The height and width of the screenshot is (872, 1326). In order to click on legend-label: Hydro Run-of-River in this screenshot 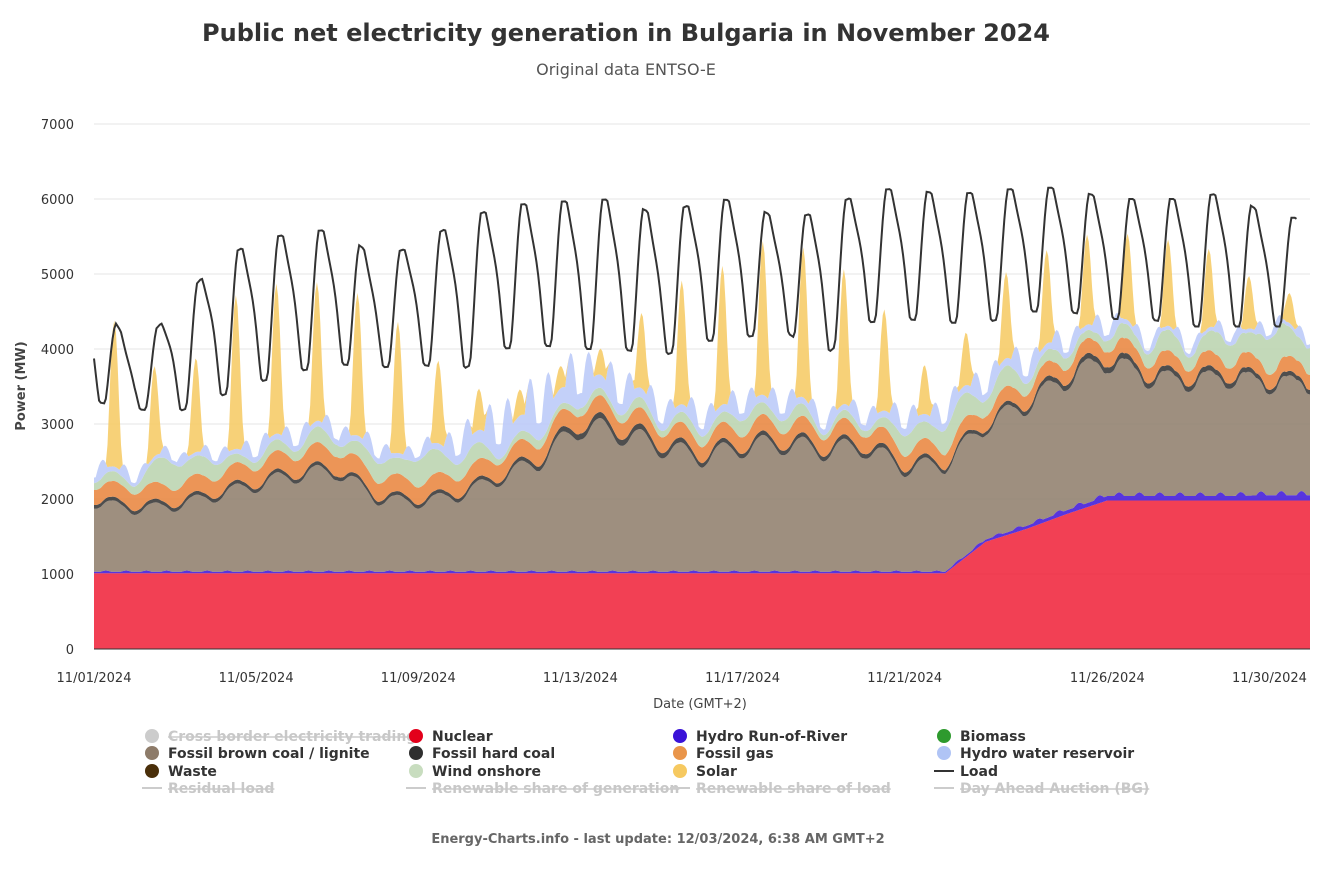, I will do `click(771, 737)`.